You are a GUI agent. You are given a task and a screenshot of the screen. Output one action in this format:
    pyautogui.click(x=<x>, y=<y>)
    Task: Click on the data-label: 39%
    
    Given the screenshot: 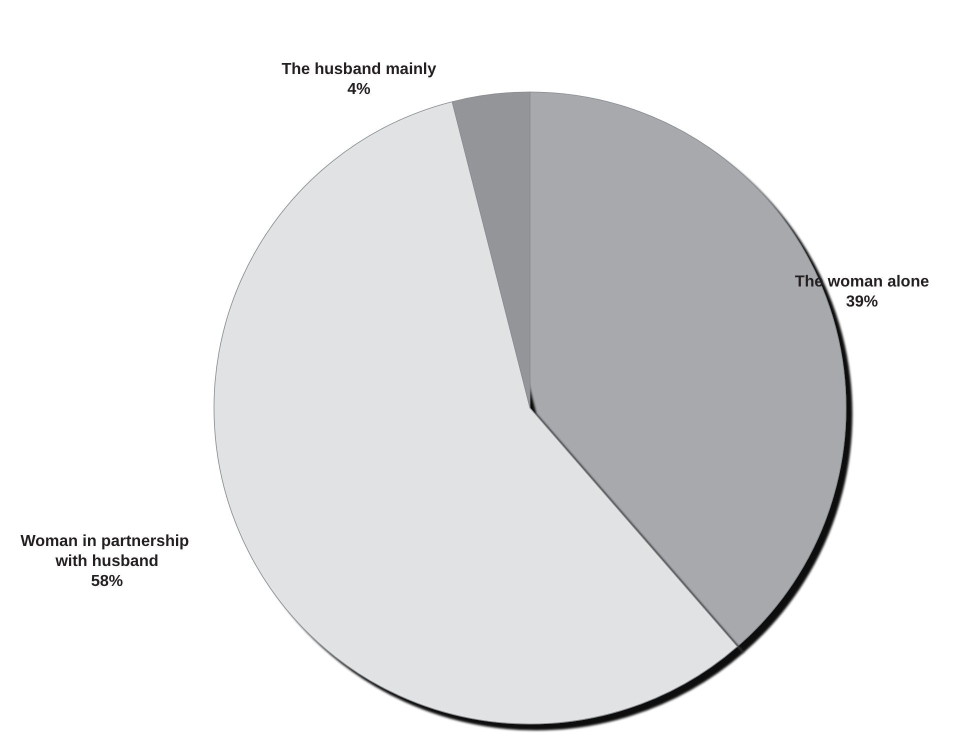 What is the action you would take?
    pyautogui.click(x=862, y=302)
    